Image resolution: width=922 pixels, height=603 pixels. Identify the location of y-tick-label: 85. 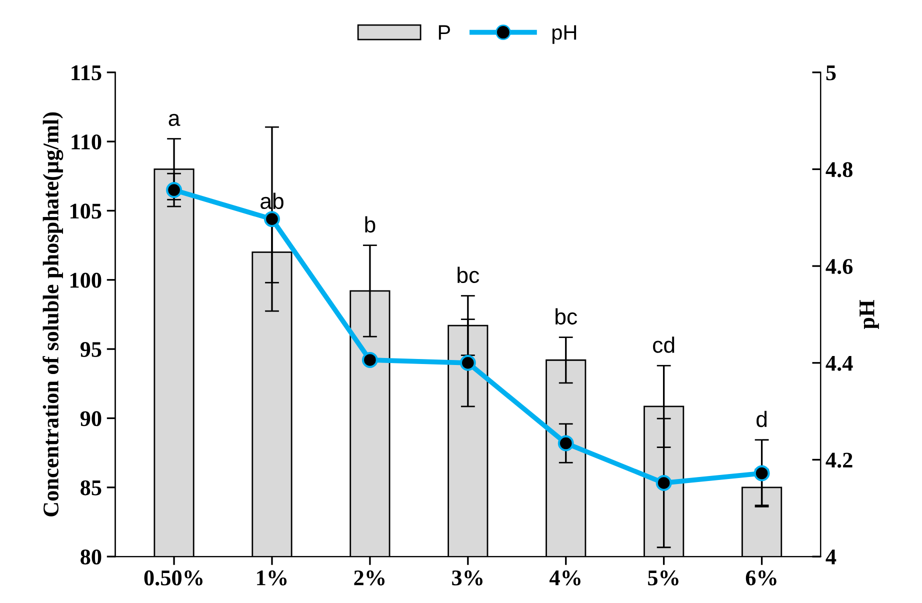
(91, 488).